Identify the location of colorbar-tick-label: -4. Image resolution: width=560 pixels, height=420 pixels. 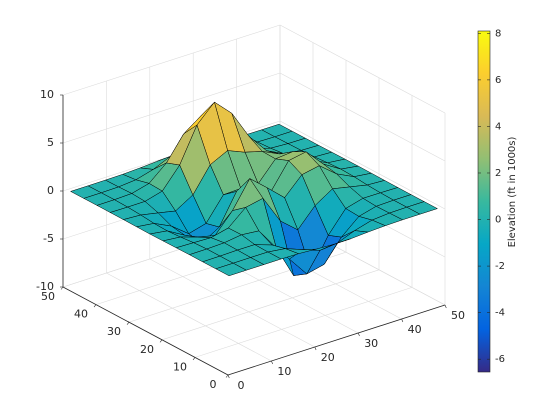
(500, 313).